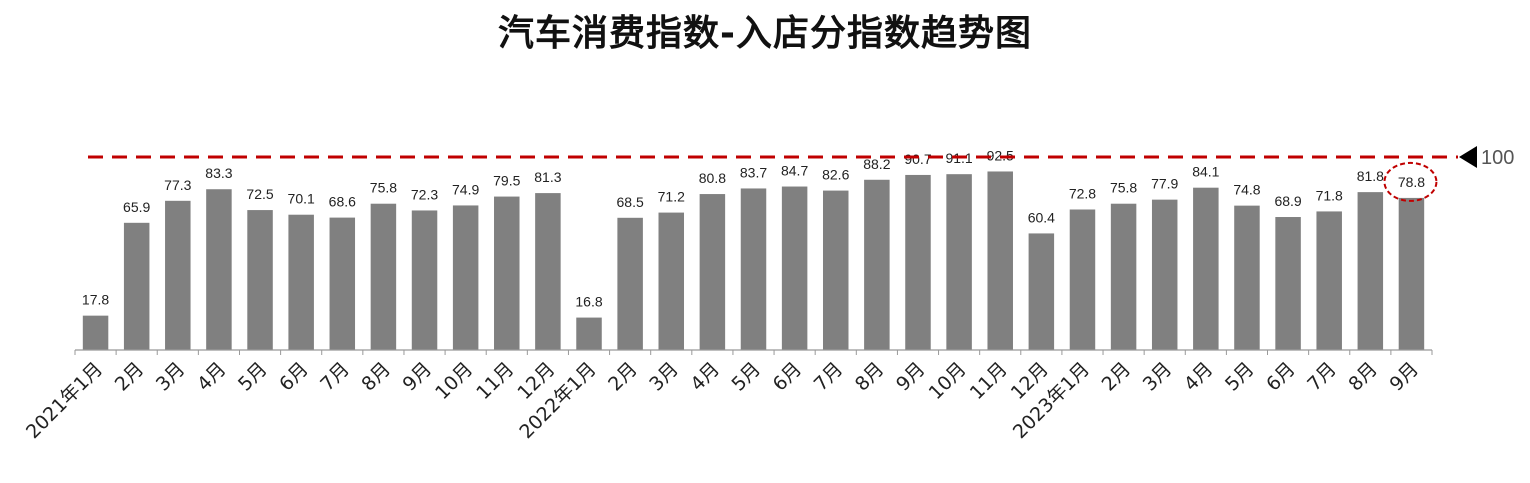 The height and width of the screenshot is (483, 1530). I want to click on chart-title: 汽车消费指数-入店分指数趋势图, so click(765, 33).